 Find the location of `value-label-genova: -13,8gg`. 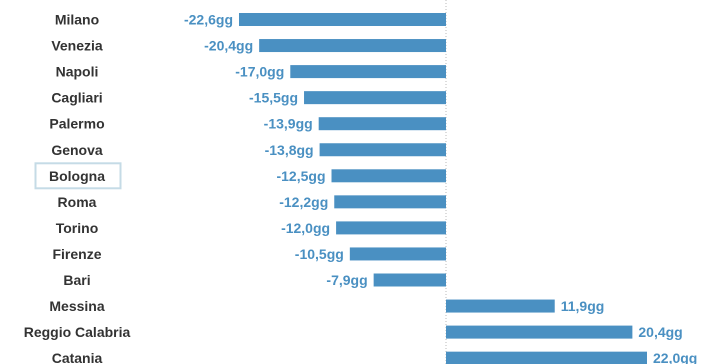

value-label-genova: -13,8gg is located at coordinates (289, 150).